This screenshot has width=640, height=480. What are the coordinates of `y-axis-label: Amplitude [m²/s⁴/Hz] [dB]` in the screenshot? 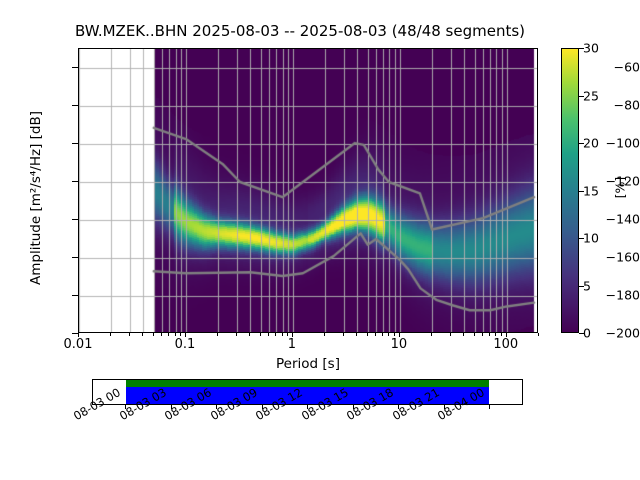 It's located at (36, 198).